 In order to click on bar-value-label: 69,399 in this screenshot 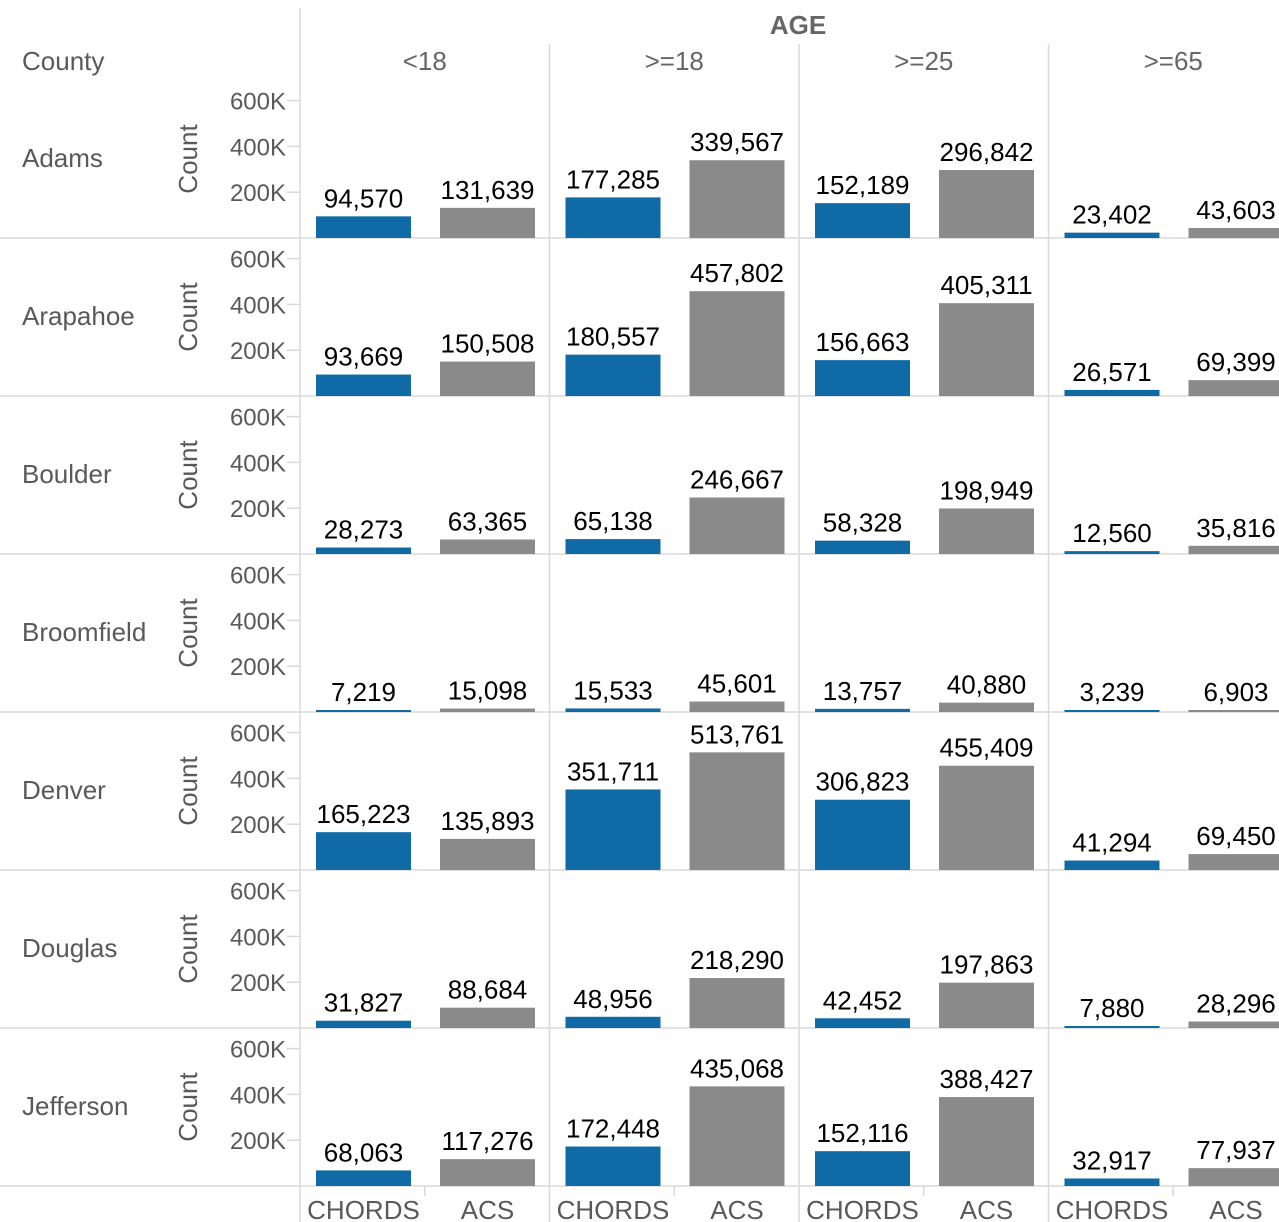, I will do `click(1236, 362)`.